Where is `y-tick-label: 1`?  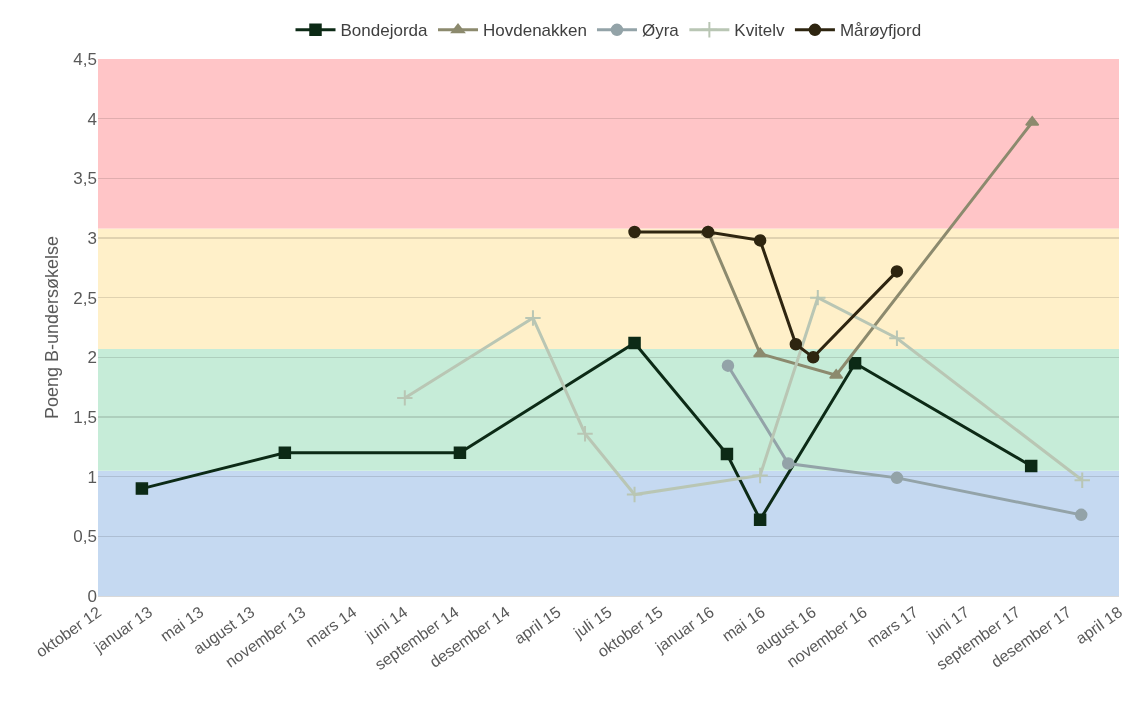
y-tick-label: 1 is located at coordinates (92, 477).